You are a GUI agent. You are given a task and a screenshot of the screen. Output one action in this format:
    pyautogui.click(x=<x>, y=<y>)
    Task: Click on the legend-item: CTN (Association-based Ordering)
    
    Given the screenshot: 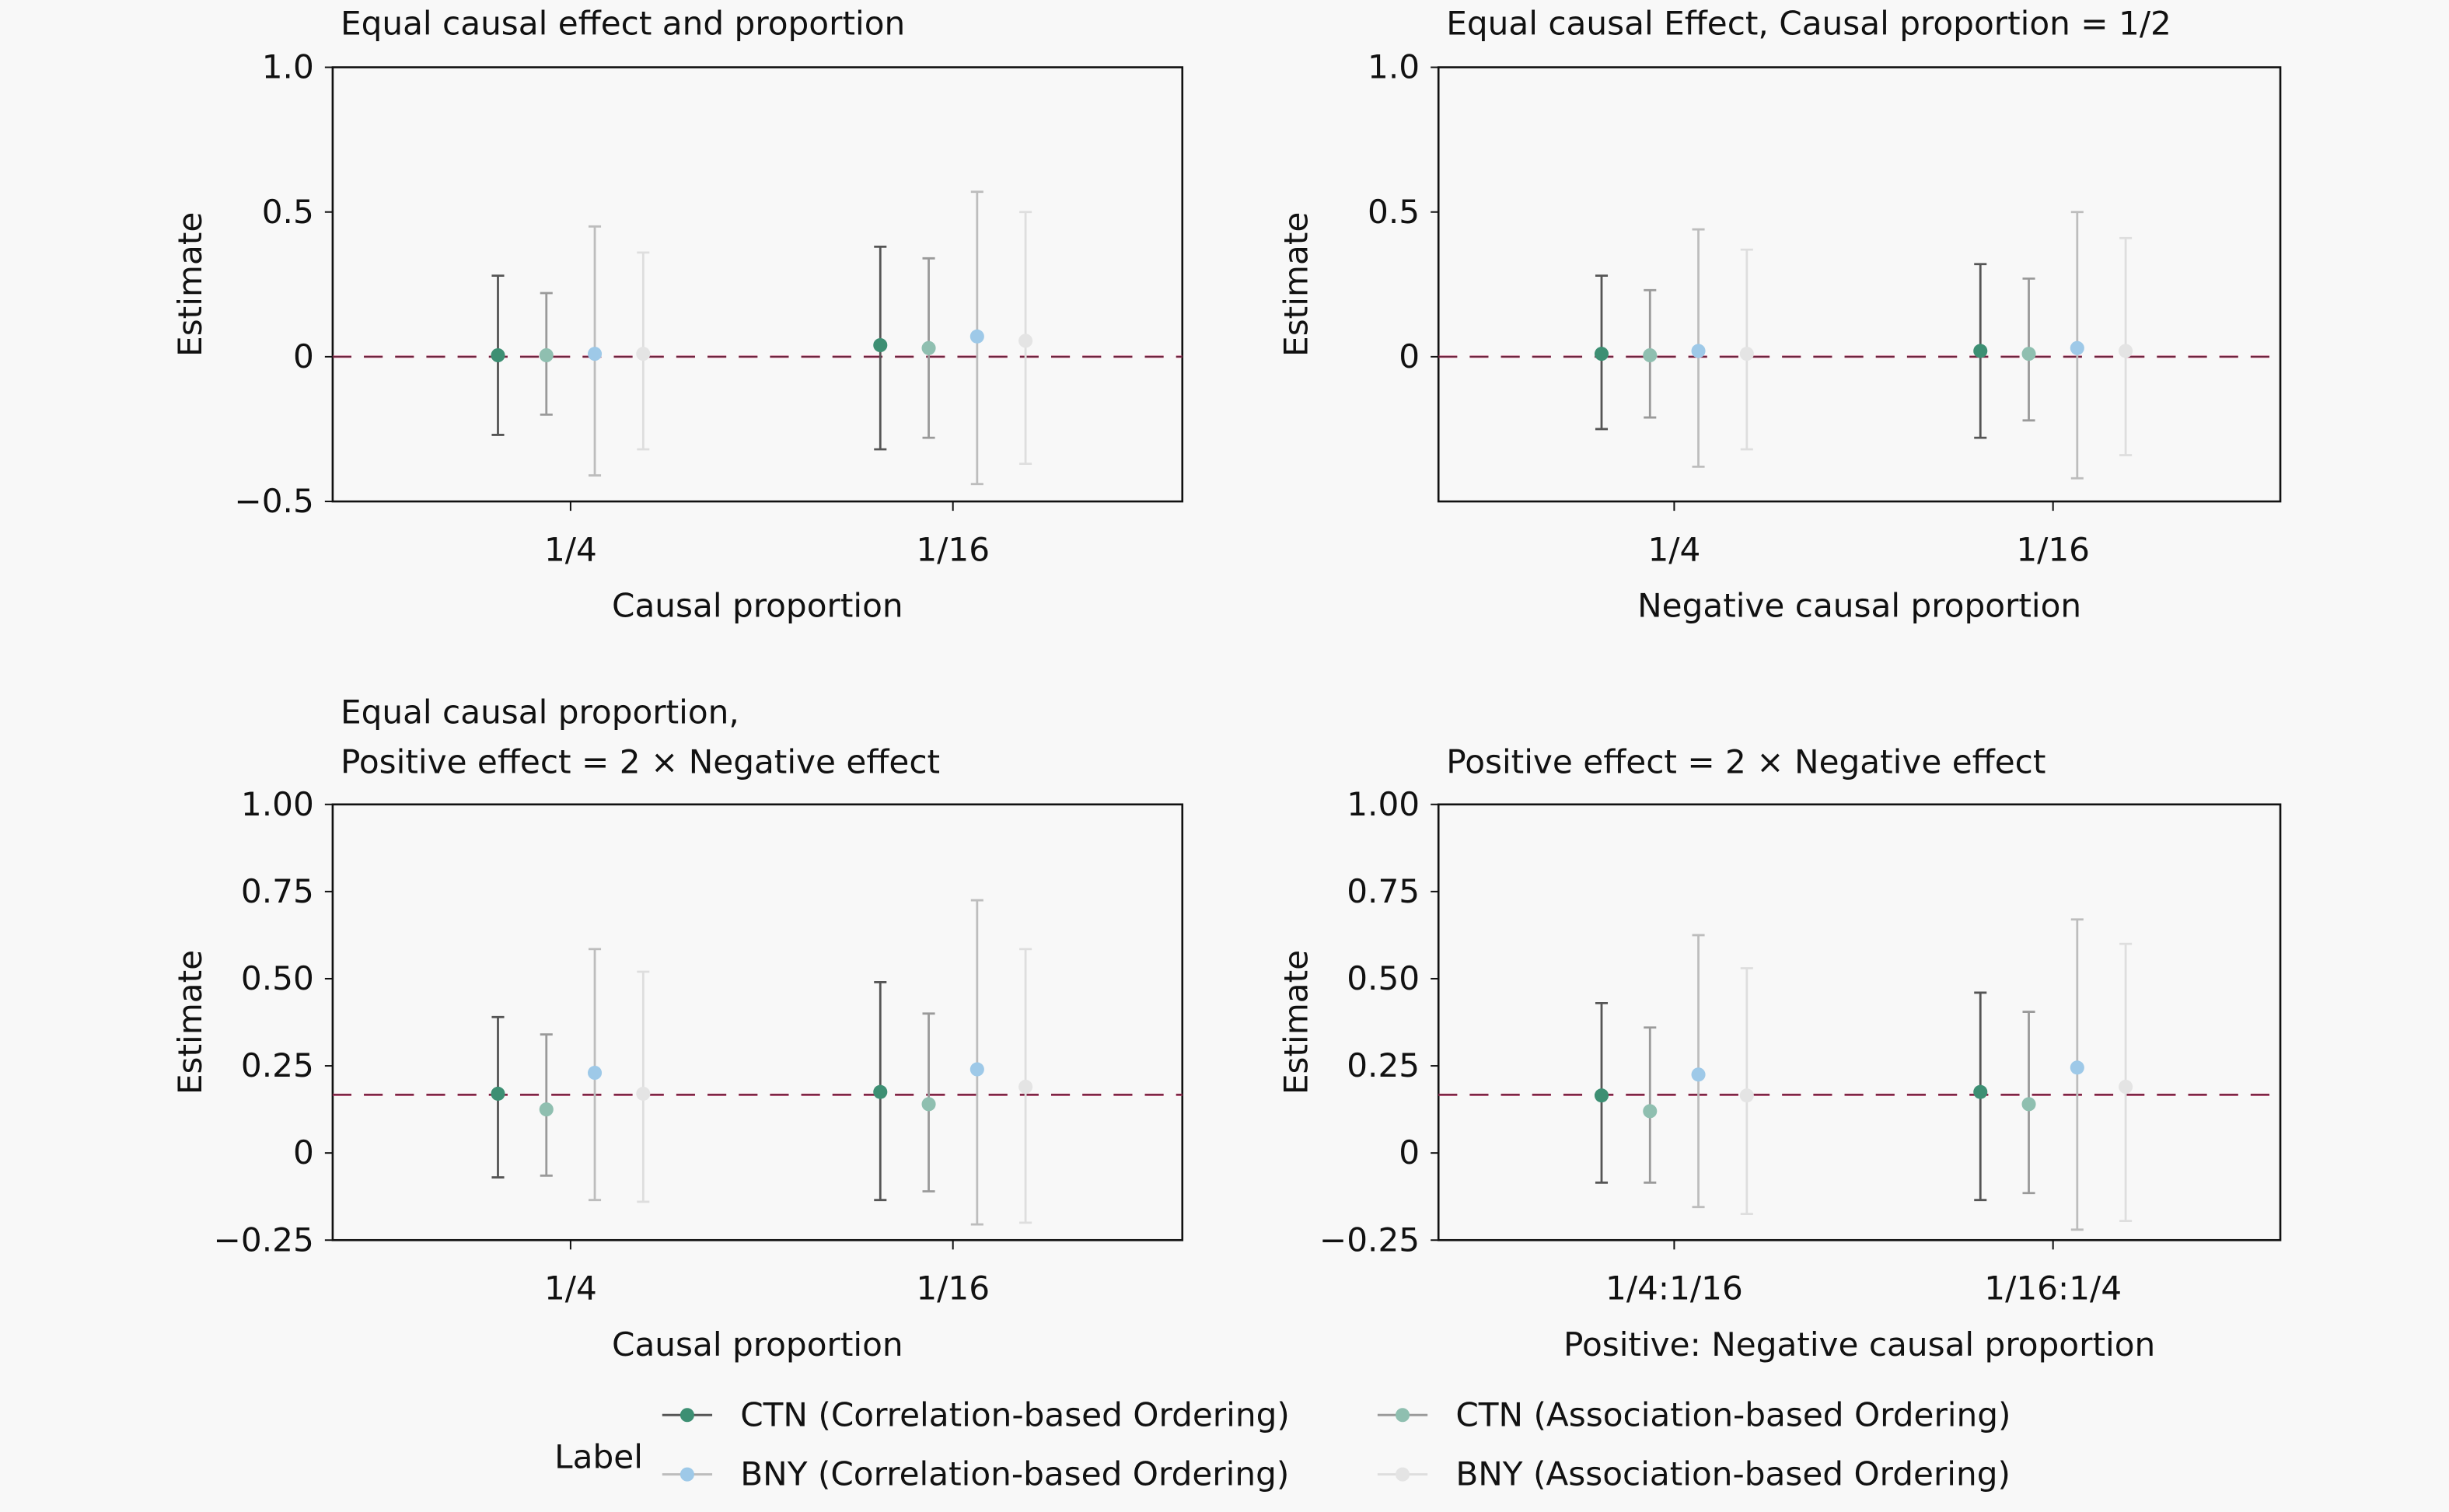 What is the action you would take?
    pyautogui.click(x=1694, y=1414)
    